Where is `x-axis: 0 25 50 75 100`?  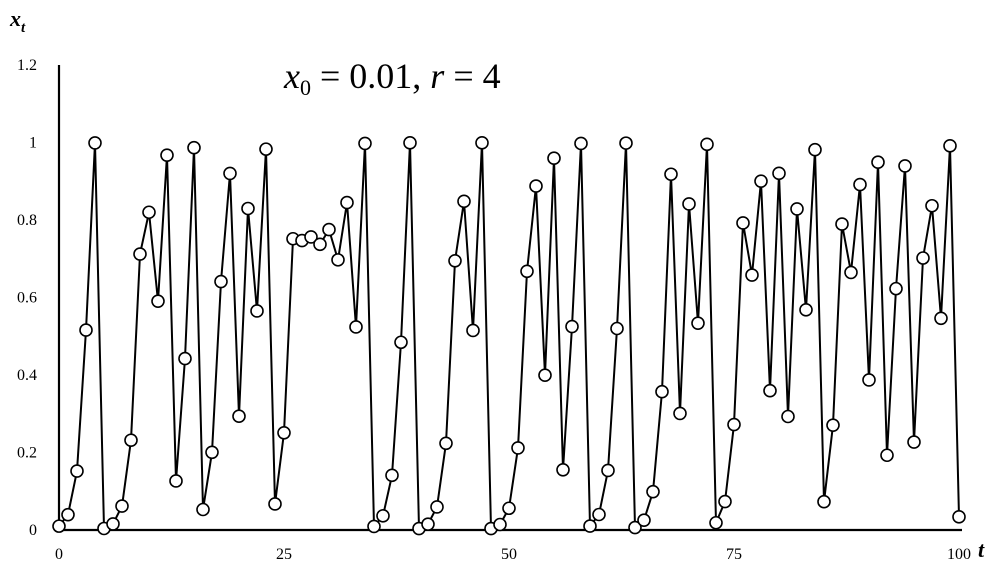 x-axis: 0 25 50 75 100 is located at coordinates (513, 545).